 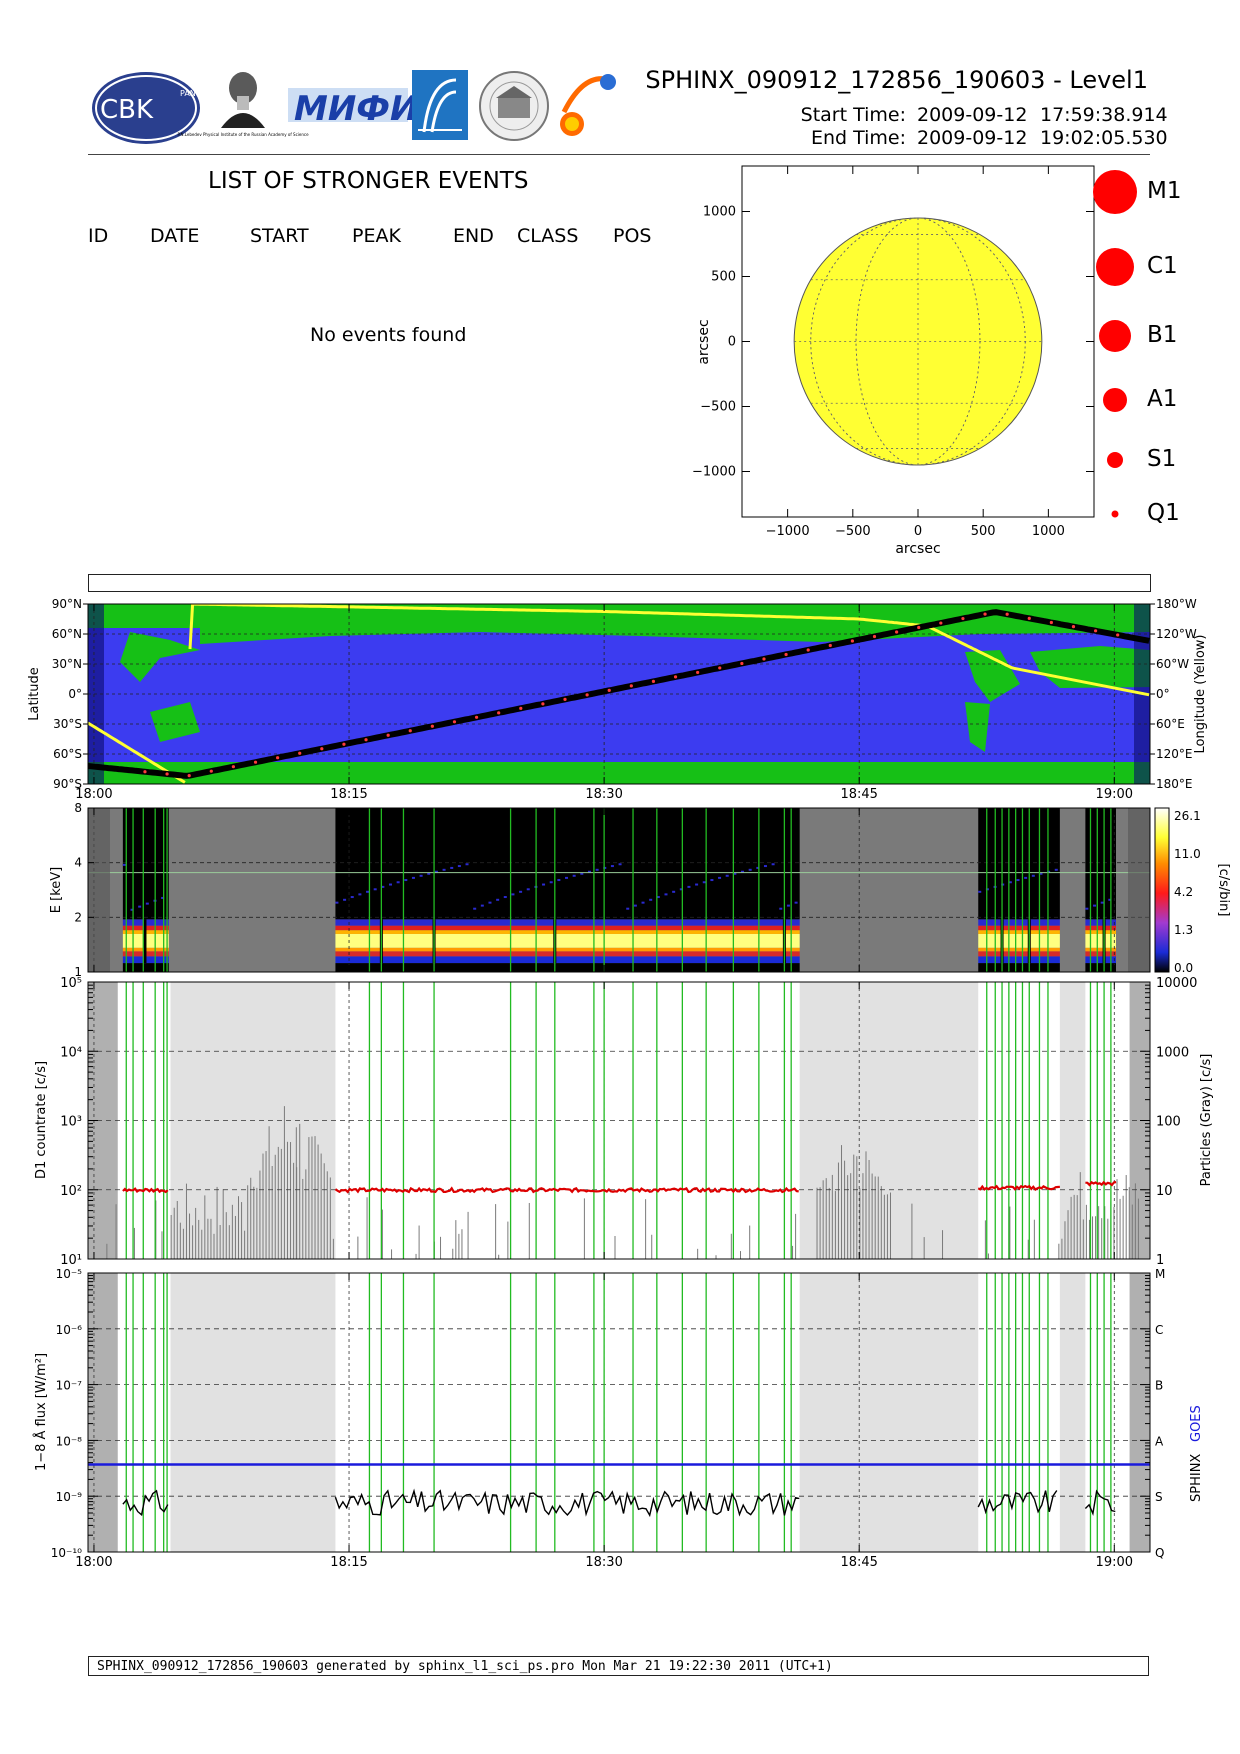 What do you see at coordinates (1114, 1562) in the screenshot?
I see `time-tick-label: 19:00` at bounding box center [1114, 1562].